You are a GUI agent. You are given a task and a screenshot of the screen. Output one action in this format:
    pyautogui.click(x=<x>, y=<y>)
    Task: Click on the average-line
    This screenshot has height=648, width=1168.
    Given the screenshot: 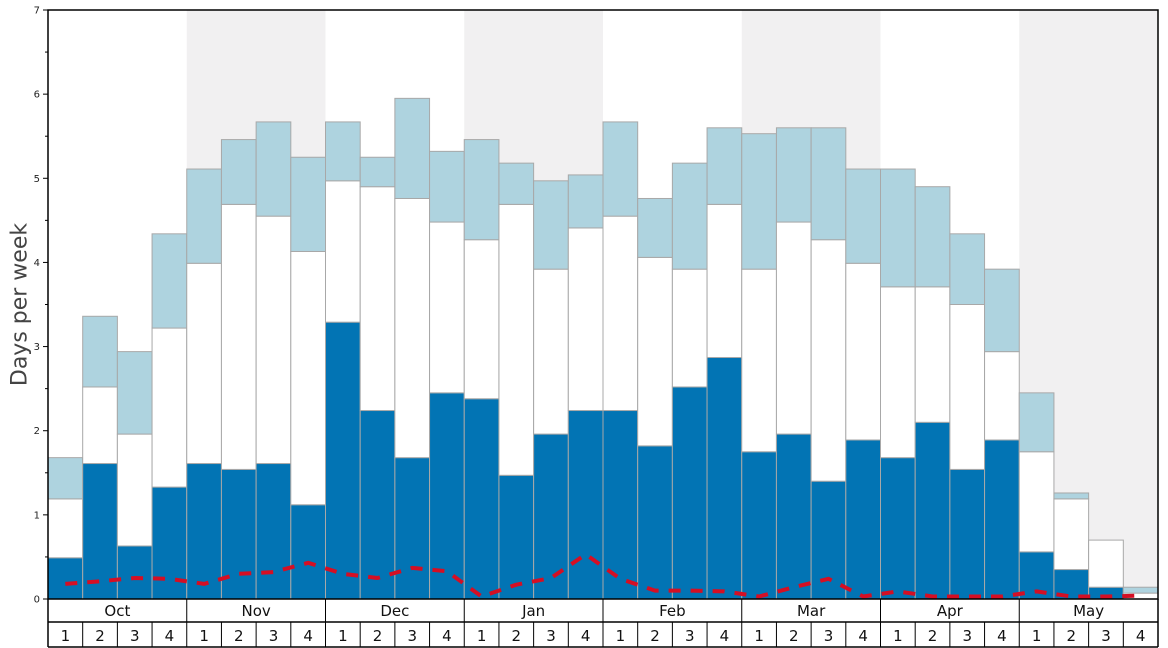 What is the action you would take?
    pyautogui.click(x=603, y=575)
    